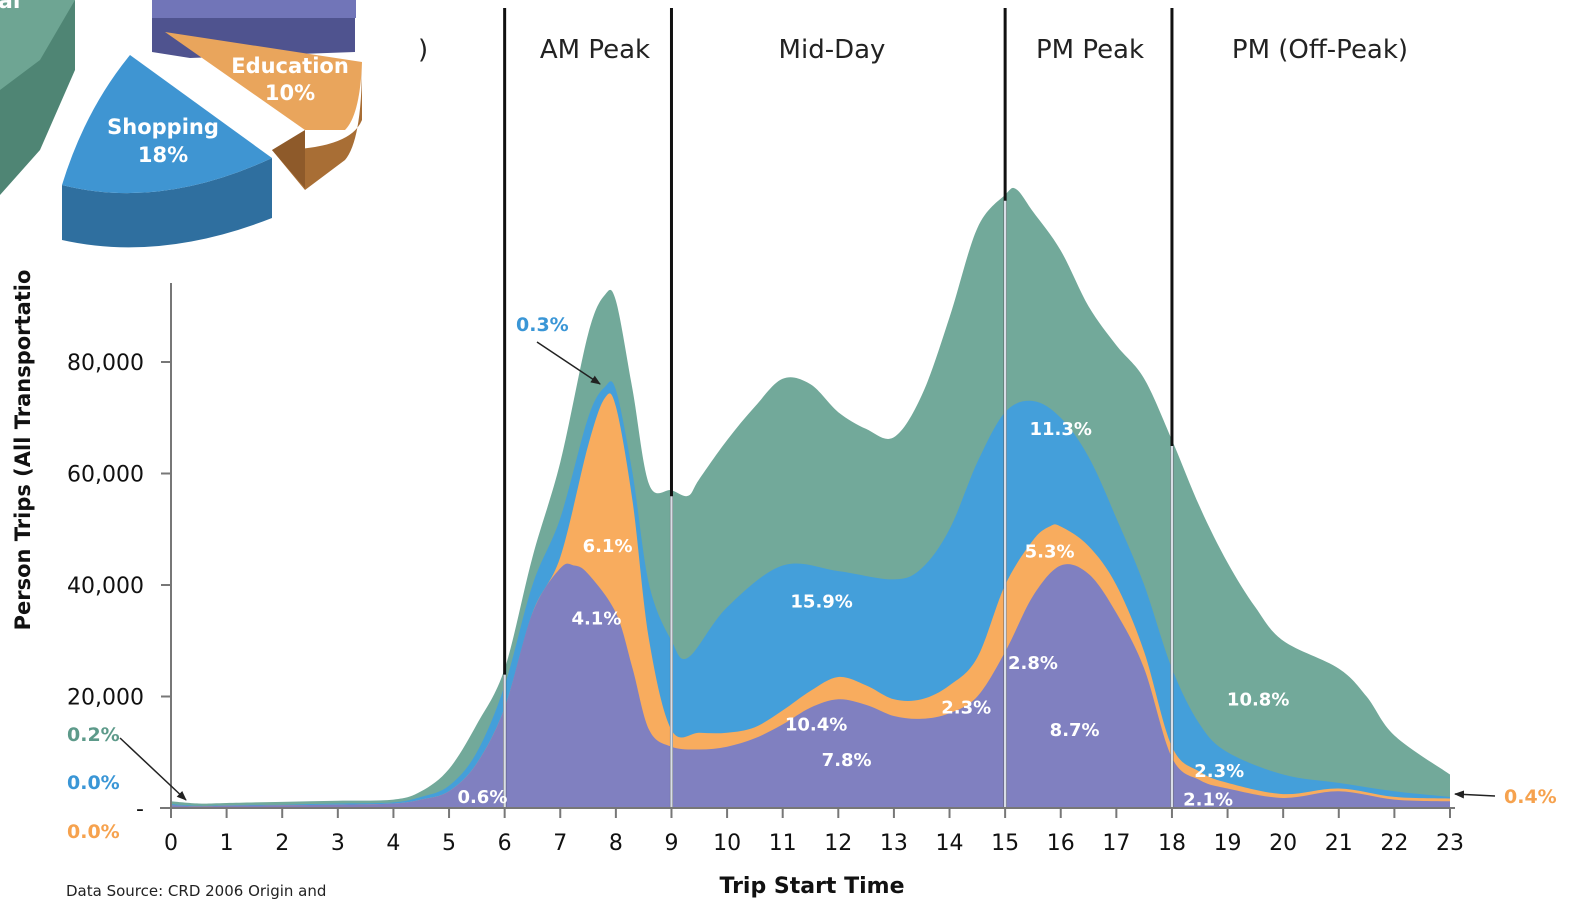  Describe the element at coordinates (140, 809) in the screenshot. I see `y-tick-label: -` at that location.